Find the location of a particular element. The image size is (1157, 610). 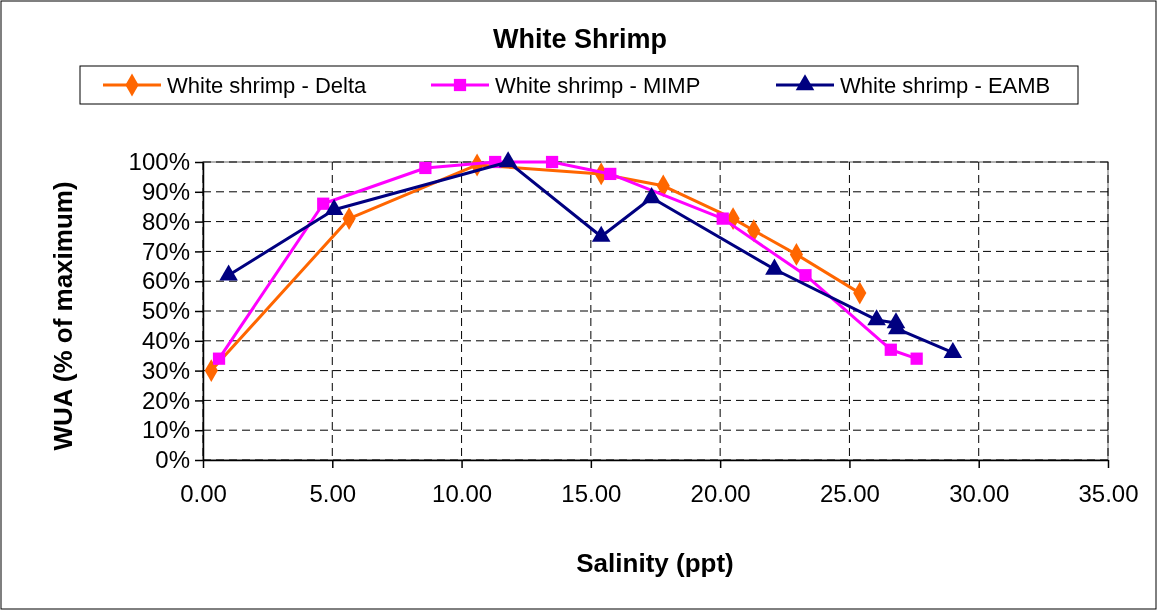

y-tick-label: 100% is located at coordinates (159, 162).